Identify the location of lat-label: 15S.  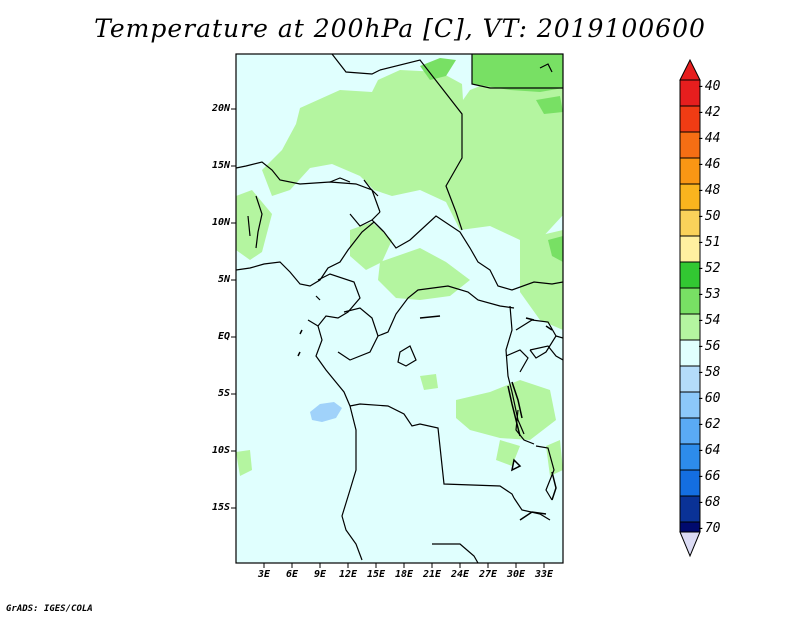
(220, 507).